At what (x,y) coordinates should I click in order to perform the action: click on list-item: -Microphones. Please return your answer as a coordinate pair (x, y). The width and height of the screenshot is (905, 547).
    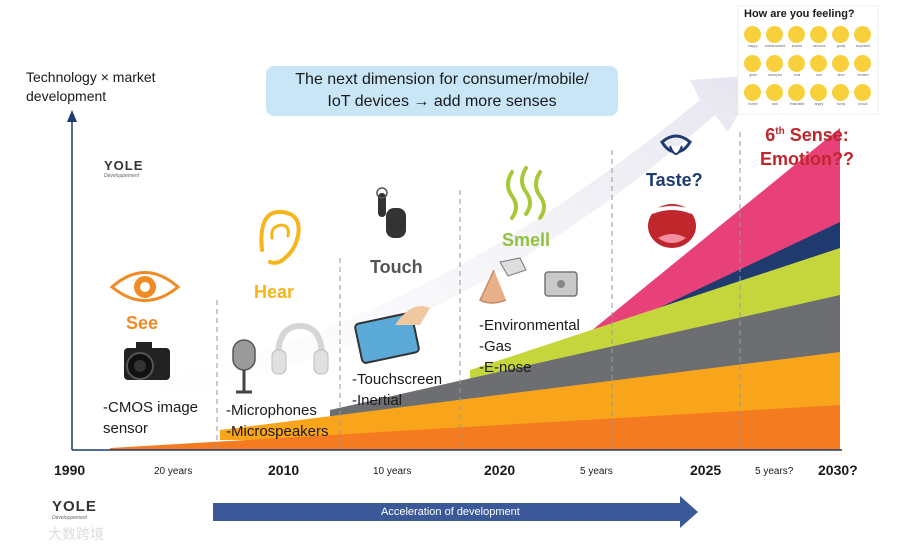
    Looking at the image, I should click on (271, 410).